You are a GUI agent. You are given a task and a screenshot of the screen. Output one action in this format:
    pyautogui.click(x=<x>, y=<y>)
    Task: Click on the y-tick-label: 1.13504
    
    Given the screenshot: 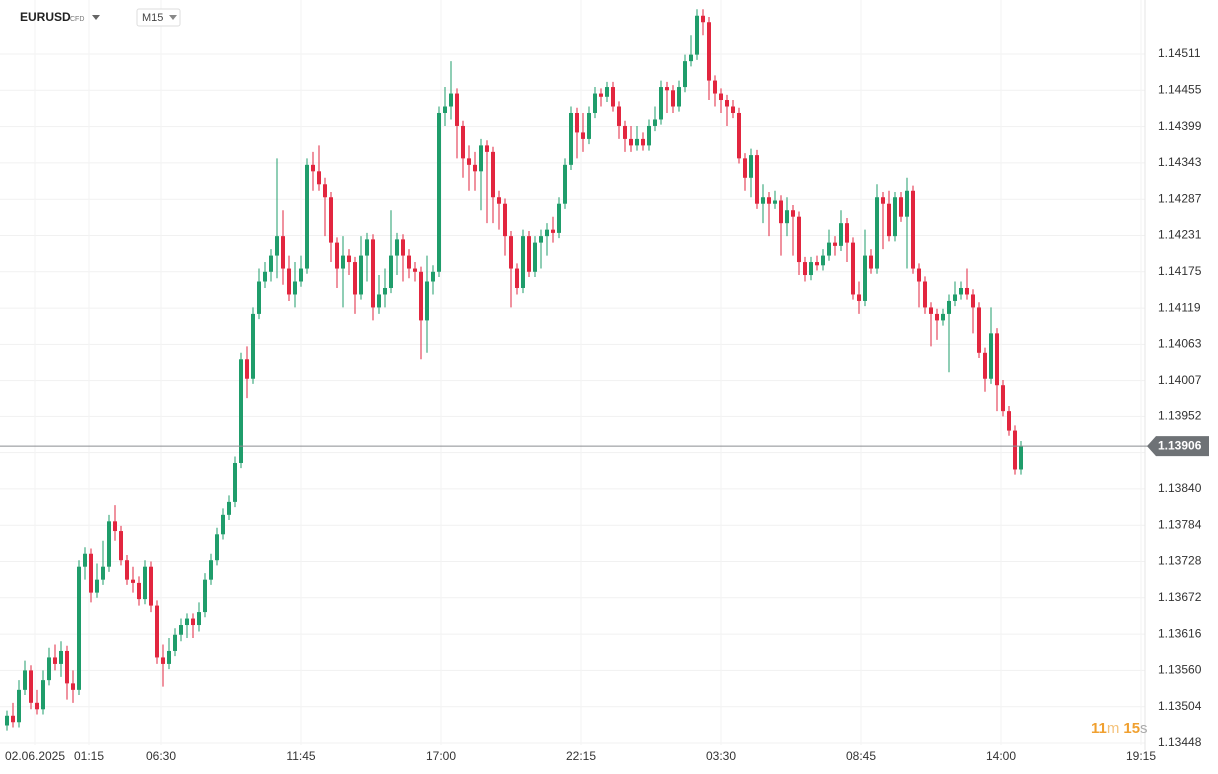 What is the action you would take?
    pyautogui.click(x=1180, y=706)
    